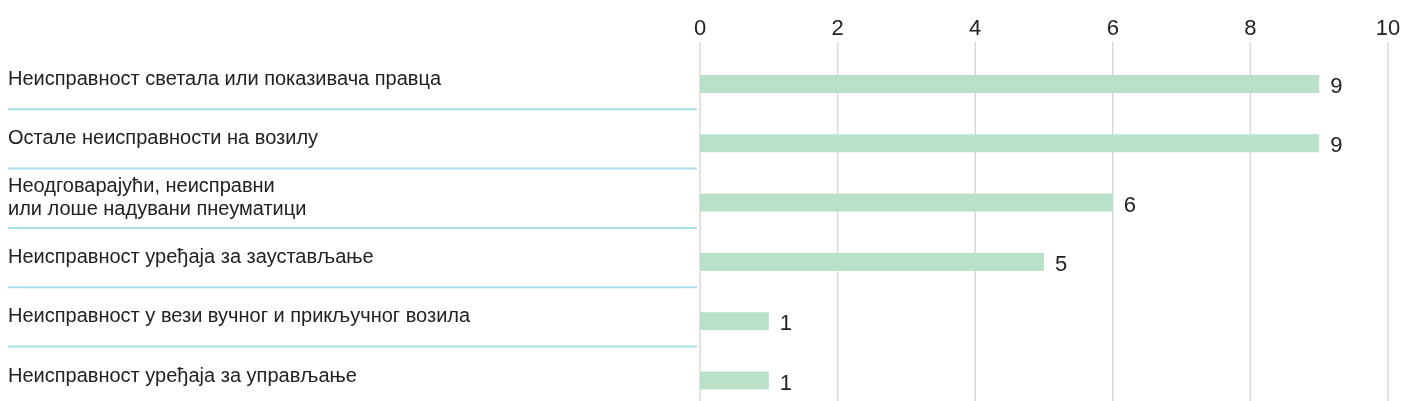 Image resolution: width=1403 pixels, height=401 pixels. Describe the element at coordinates (1061, 263) in the screenshot. I see `data-label: 5` at that location.